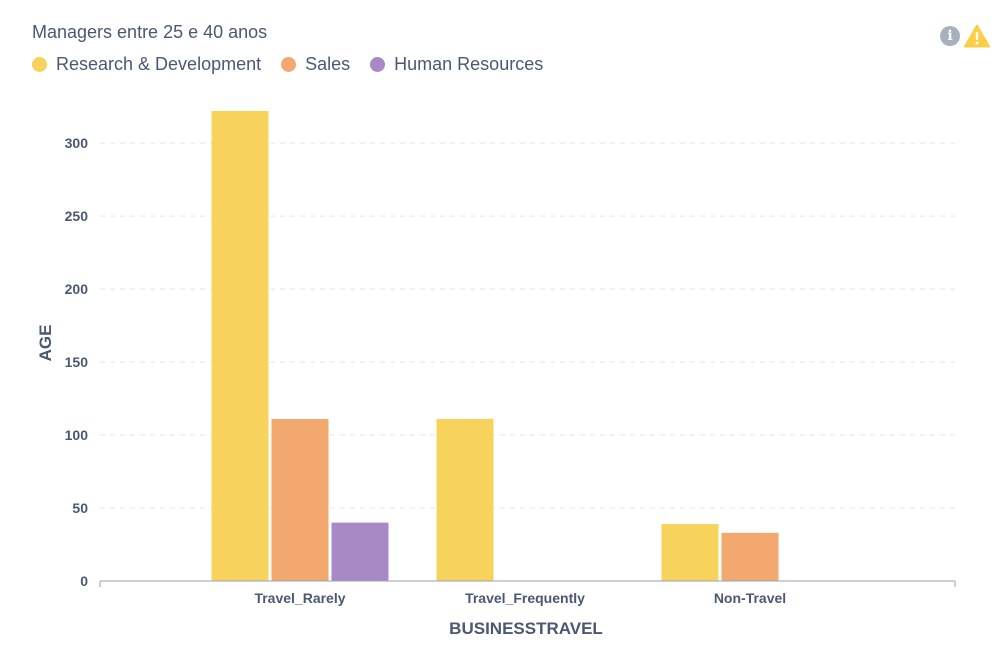 The width and height of the screenshot is (1000, 647). I want to click on chart-status-icons: i, so click(965, 36).